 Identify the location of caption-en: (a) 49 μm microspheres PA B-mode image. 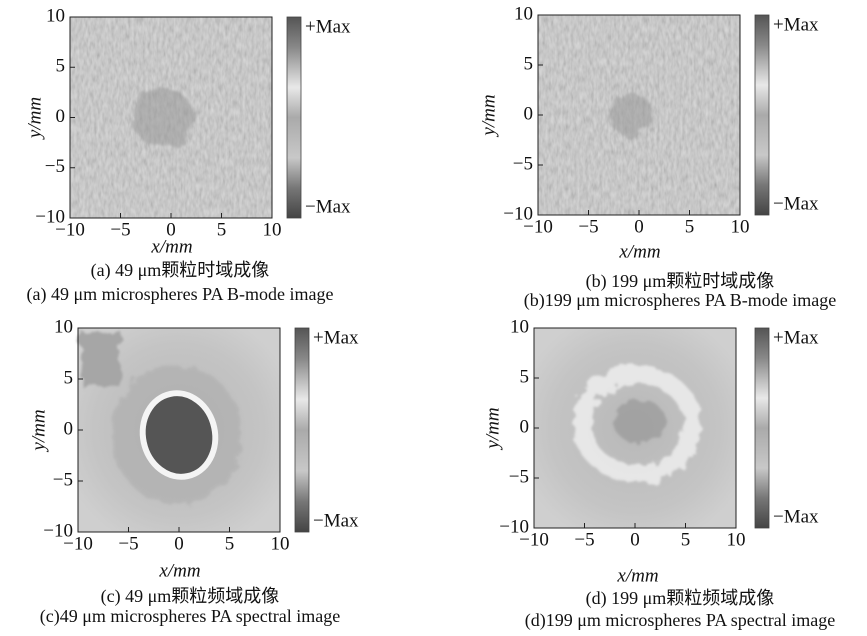
(180, 294).